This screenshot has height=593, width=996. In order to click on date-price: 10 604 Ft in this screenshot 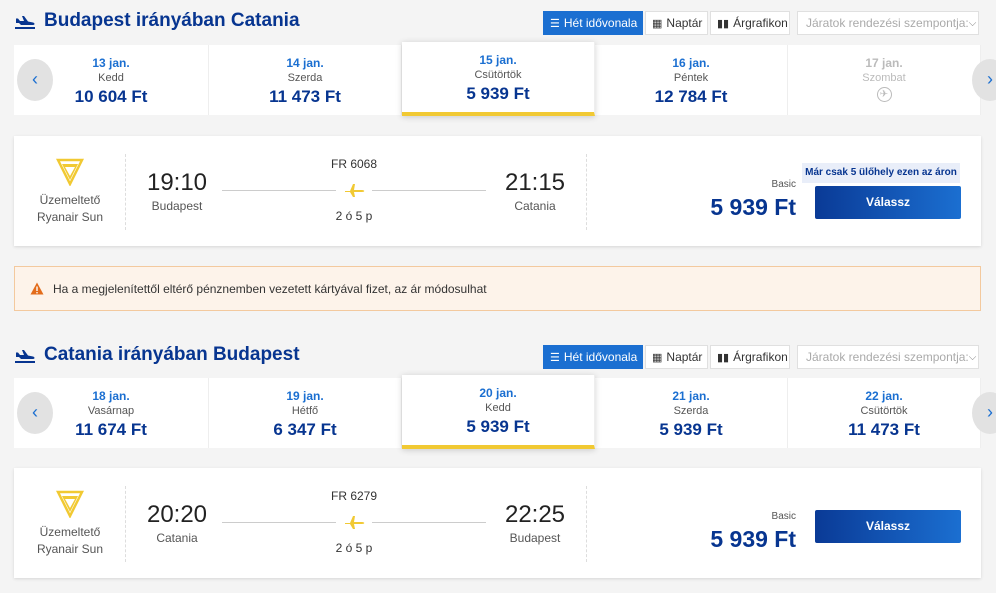, I will do `click(111, 96)`.